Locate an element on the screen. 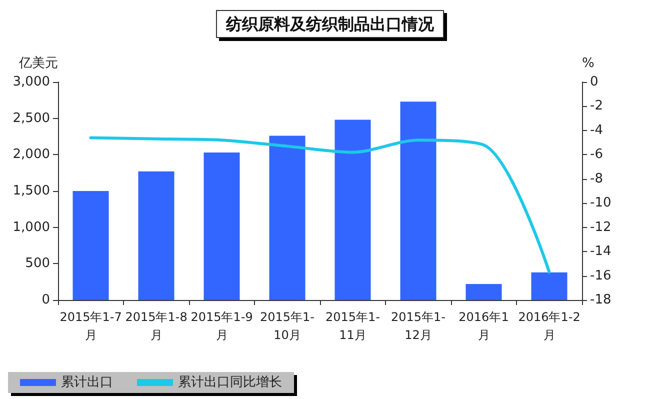  y-axis-title: 亿美元 is located at coordinates (38, 63).